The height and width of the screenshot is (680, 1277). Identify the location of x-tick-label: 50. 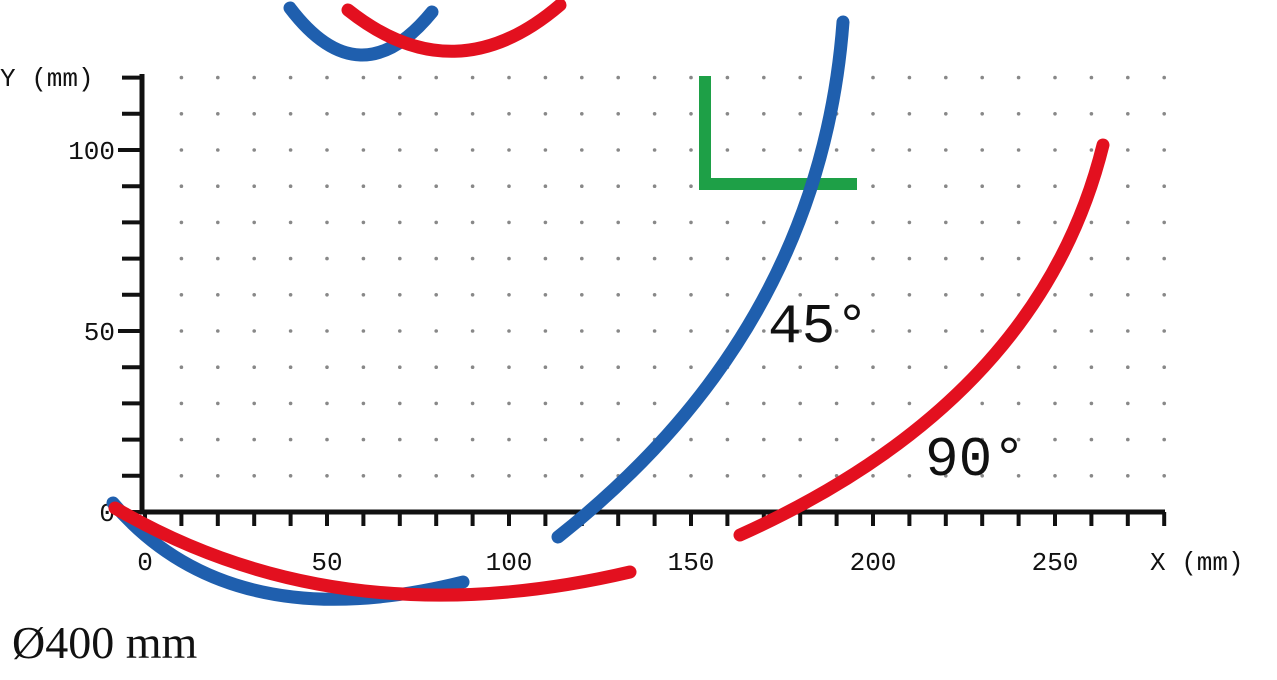
(326, 563).